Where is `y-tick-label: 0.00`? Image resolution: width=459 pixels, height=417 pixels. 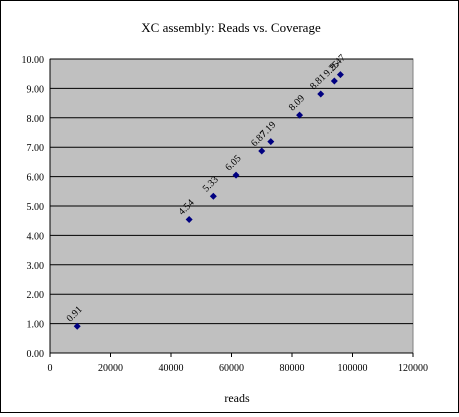
y-tick-label: 0.00 is located at coordinates (36, 354).